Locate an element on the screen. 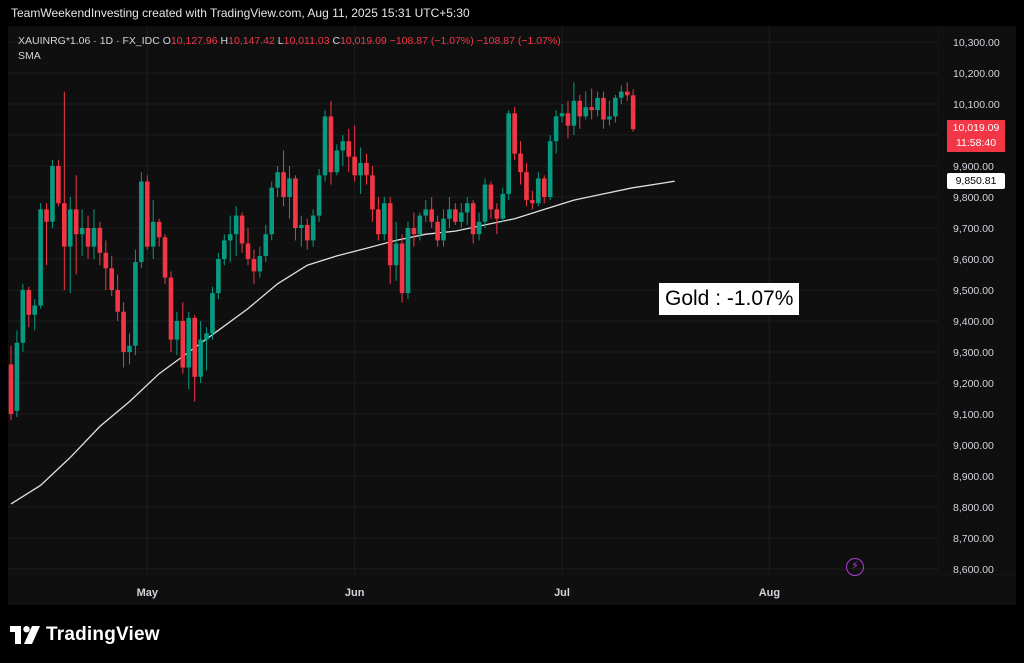  tradingview-logo-icon is located at coordinates (25, 635).